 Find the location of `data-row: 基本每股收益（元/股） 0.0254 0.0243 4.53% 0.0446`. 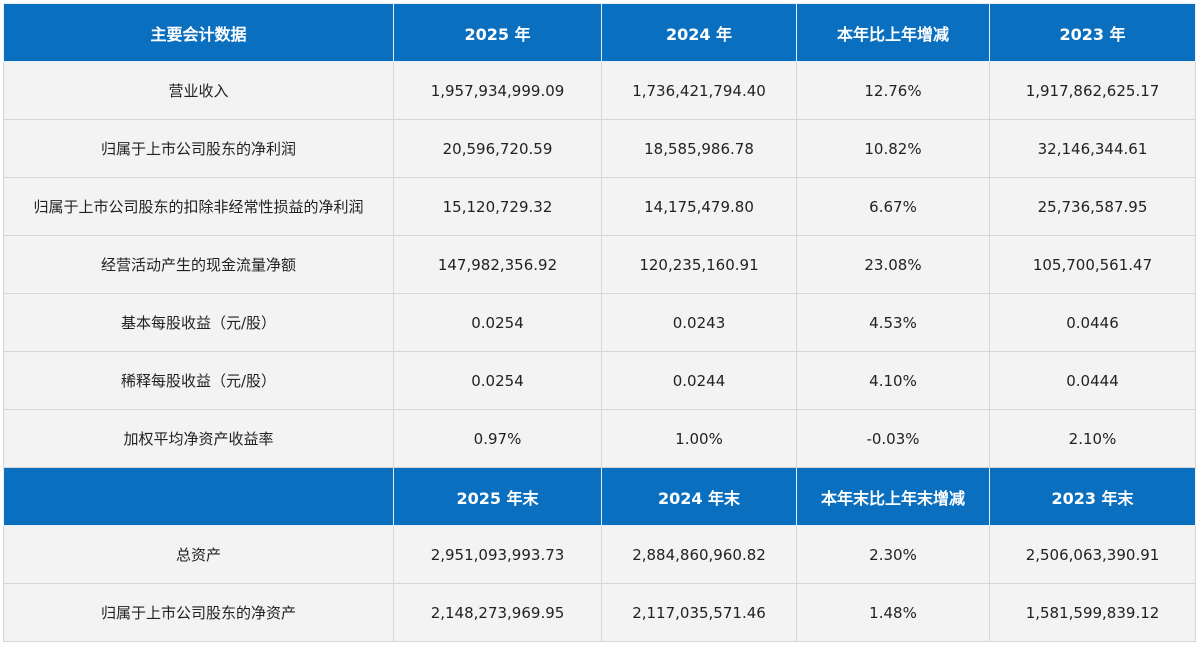

data-row: 基本每股收益（元/股） 0.0254 0.0243 4.53% 0.0446 is located at coordinates (599, 322).